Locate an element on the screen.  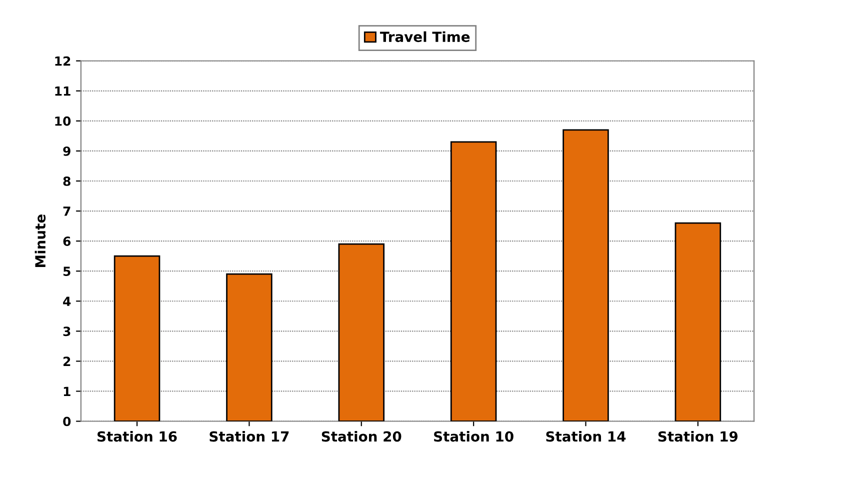
x-tick-label: Station 20 is located at coordinates (362, 436).